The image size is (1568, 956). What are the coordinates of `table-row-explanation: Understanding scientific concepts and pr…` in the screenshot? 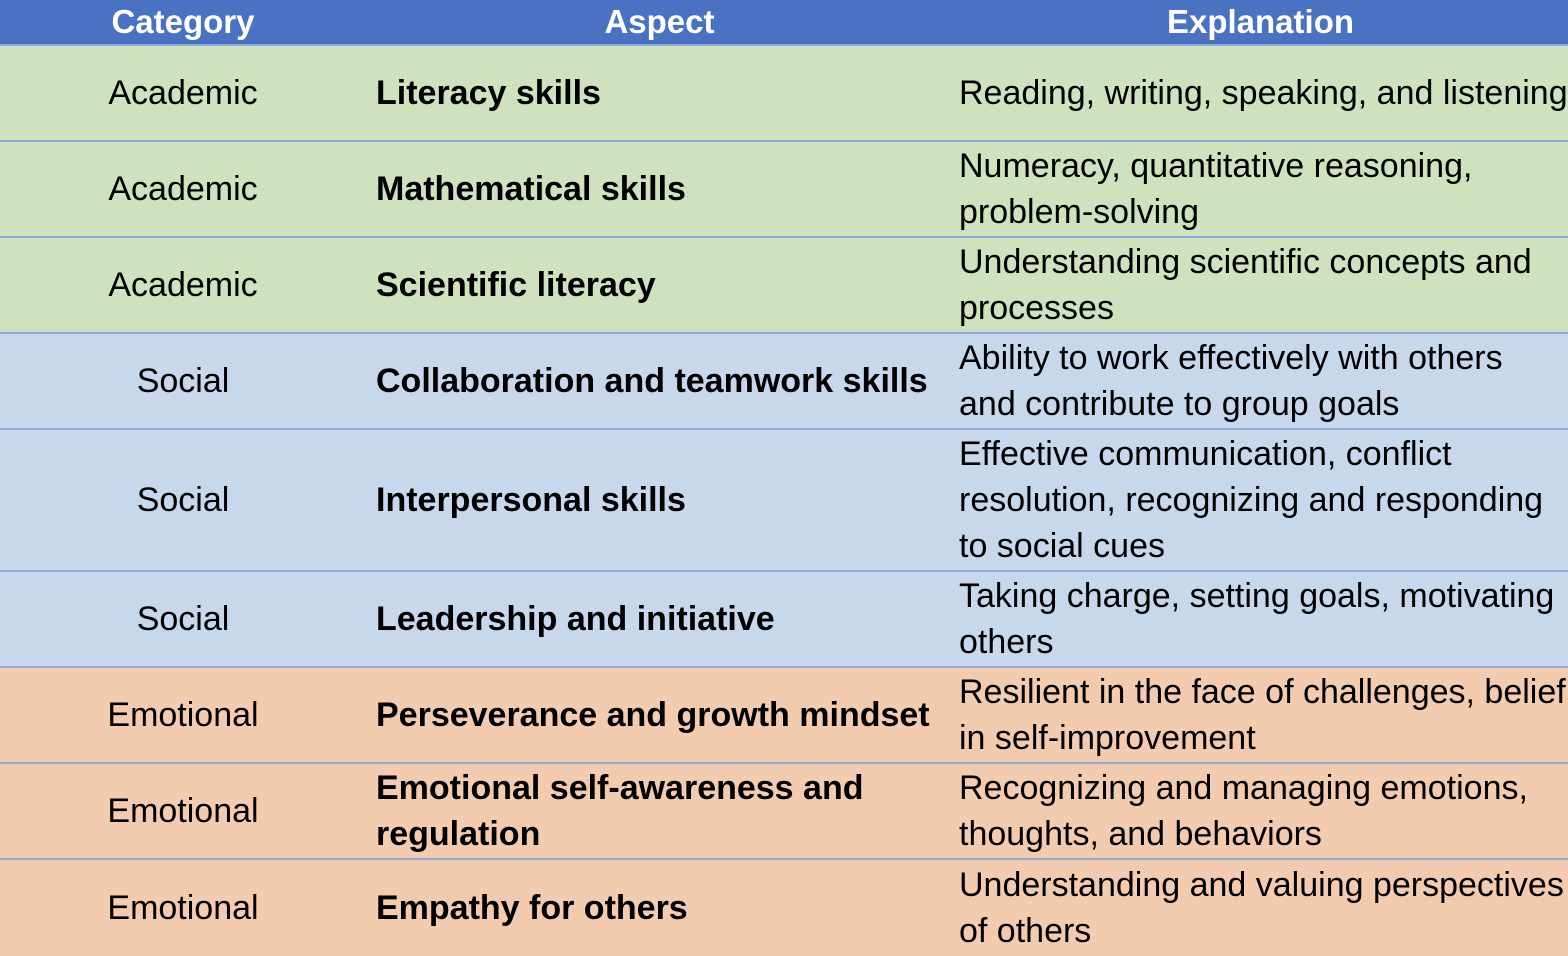 It's located at (1260, 286).